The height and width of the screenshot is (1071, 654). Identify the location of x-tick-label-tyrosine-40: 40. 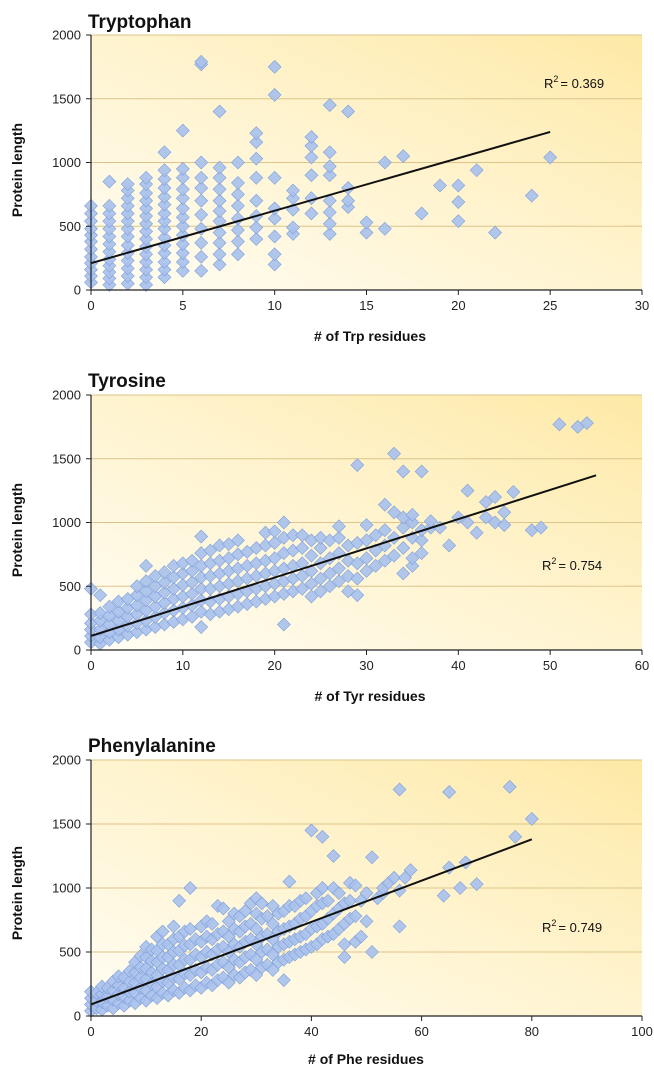
(458, 665).